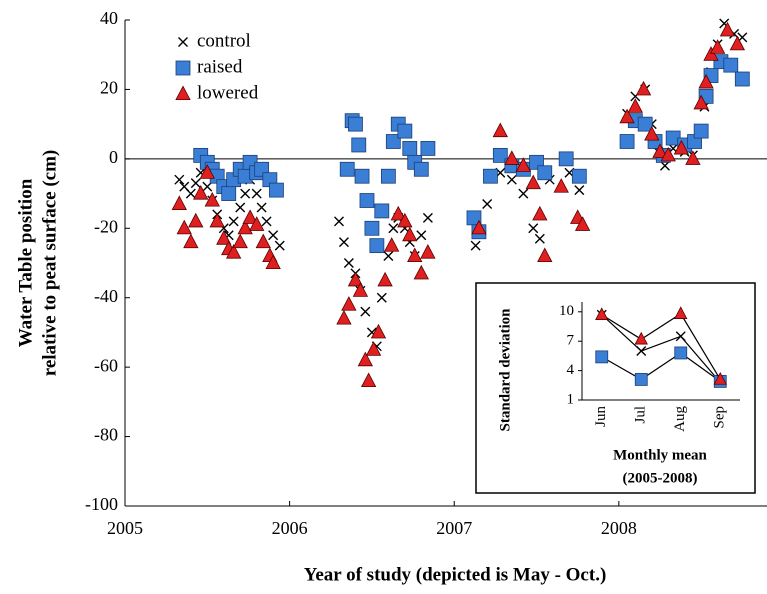 The image size is (767, 594). Describe the element at coordinates (106, 296) in the screenshot. I see `y-tick-label: -40` at that location.